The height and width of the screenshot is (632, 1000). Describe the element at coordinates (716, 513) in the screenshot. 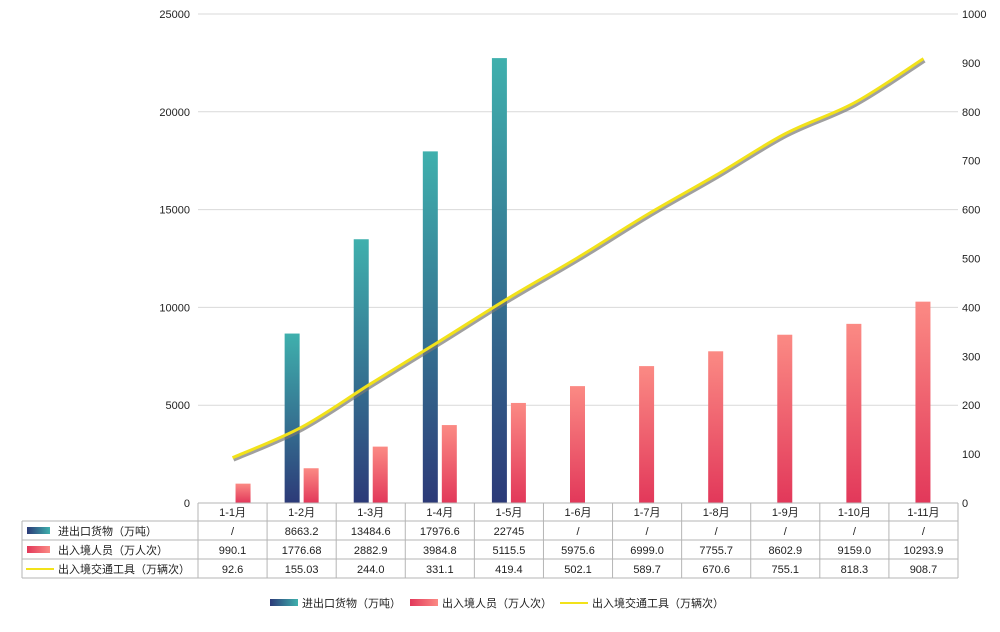

I see `x-axis-category-label: 1-8月` at that location.